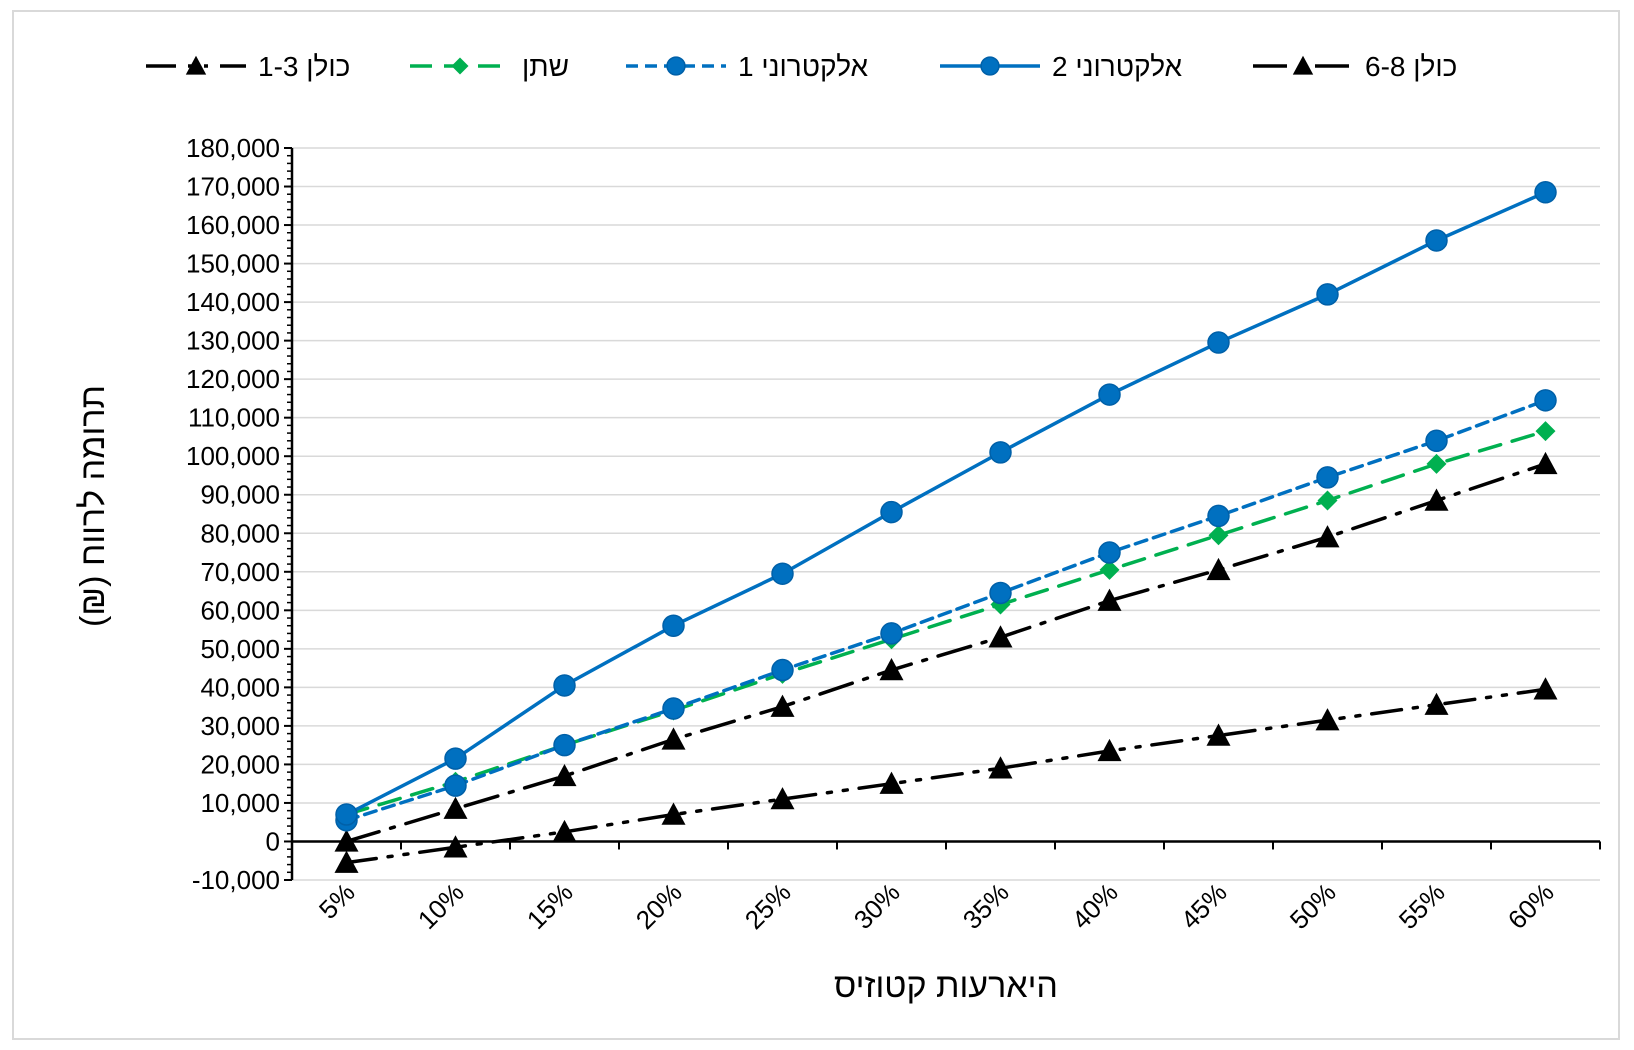 The image size is (1634, 1050). Describe the element at coordinates (1095, 906) in the screenshot. I see `x-tick-label: 40%` at that location.